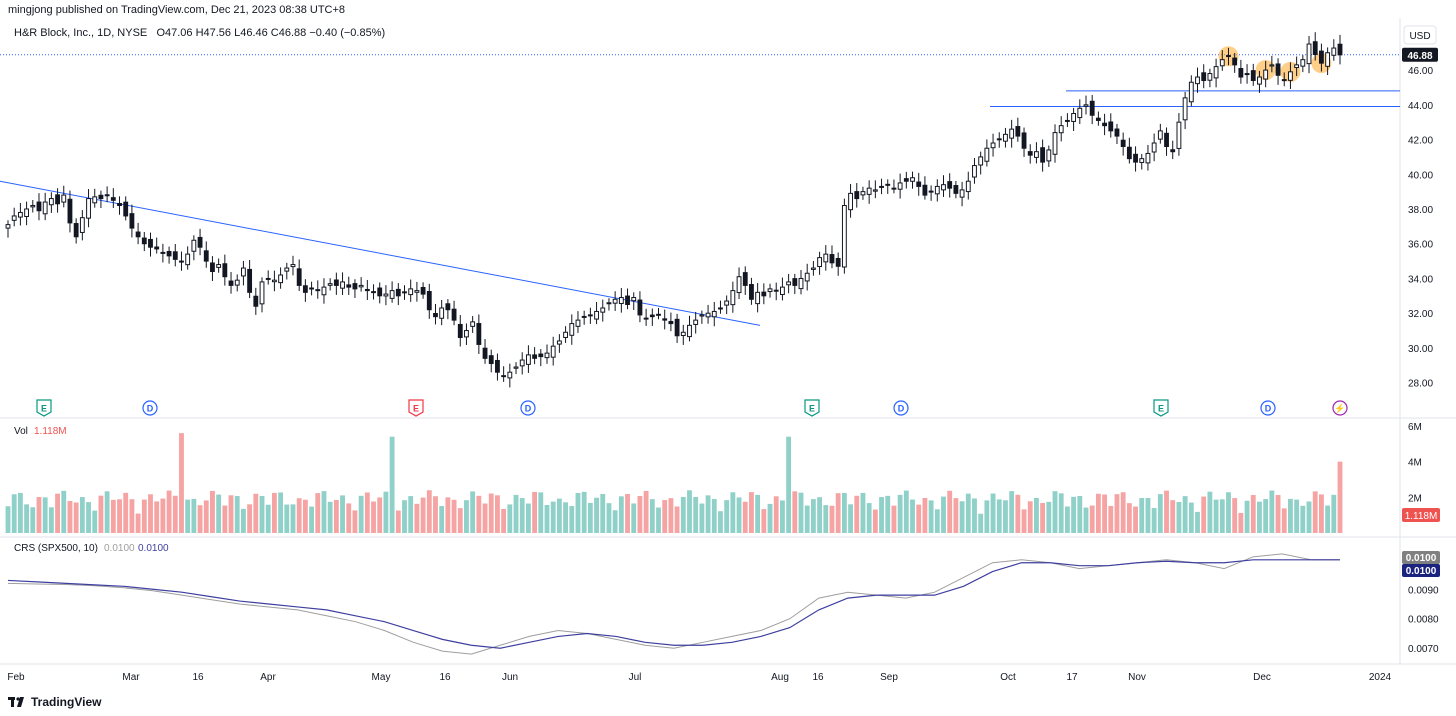 This screenshot has width=1456, height=716. What do you see at coordinates (54, 702) in the screenshot?
I see `tradingview-logo: TradingView` at bounding box center [54, 702].